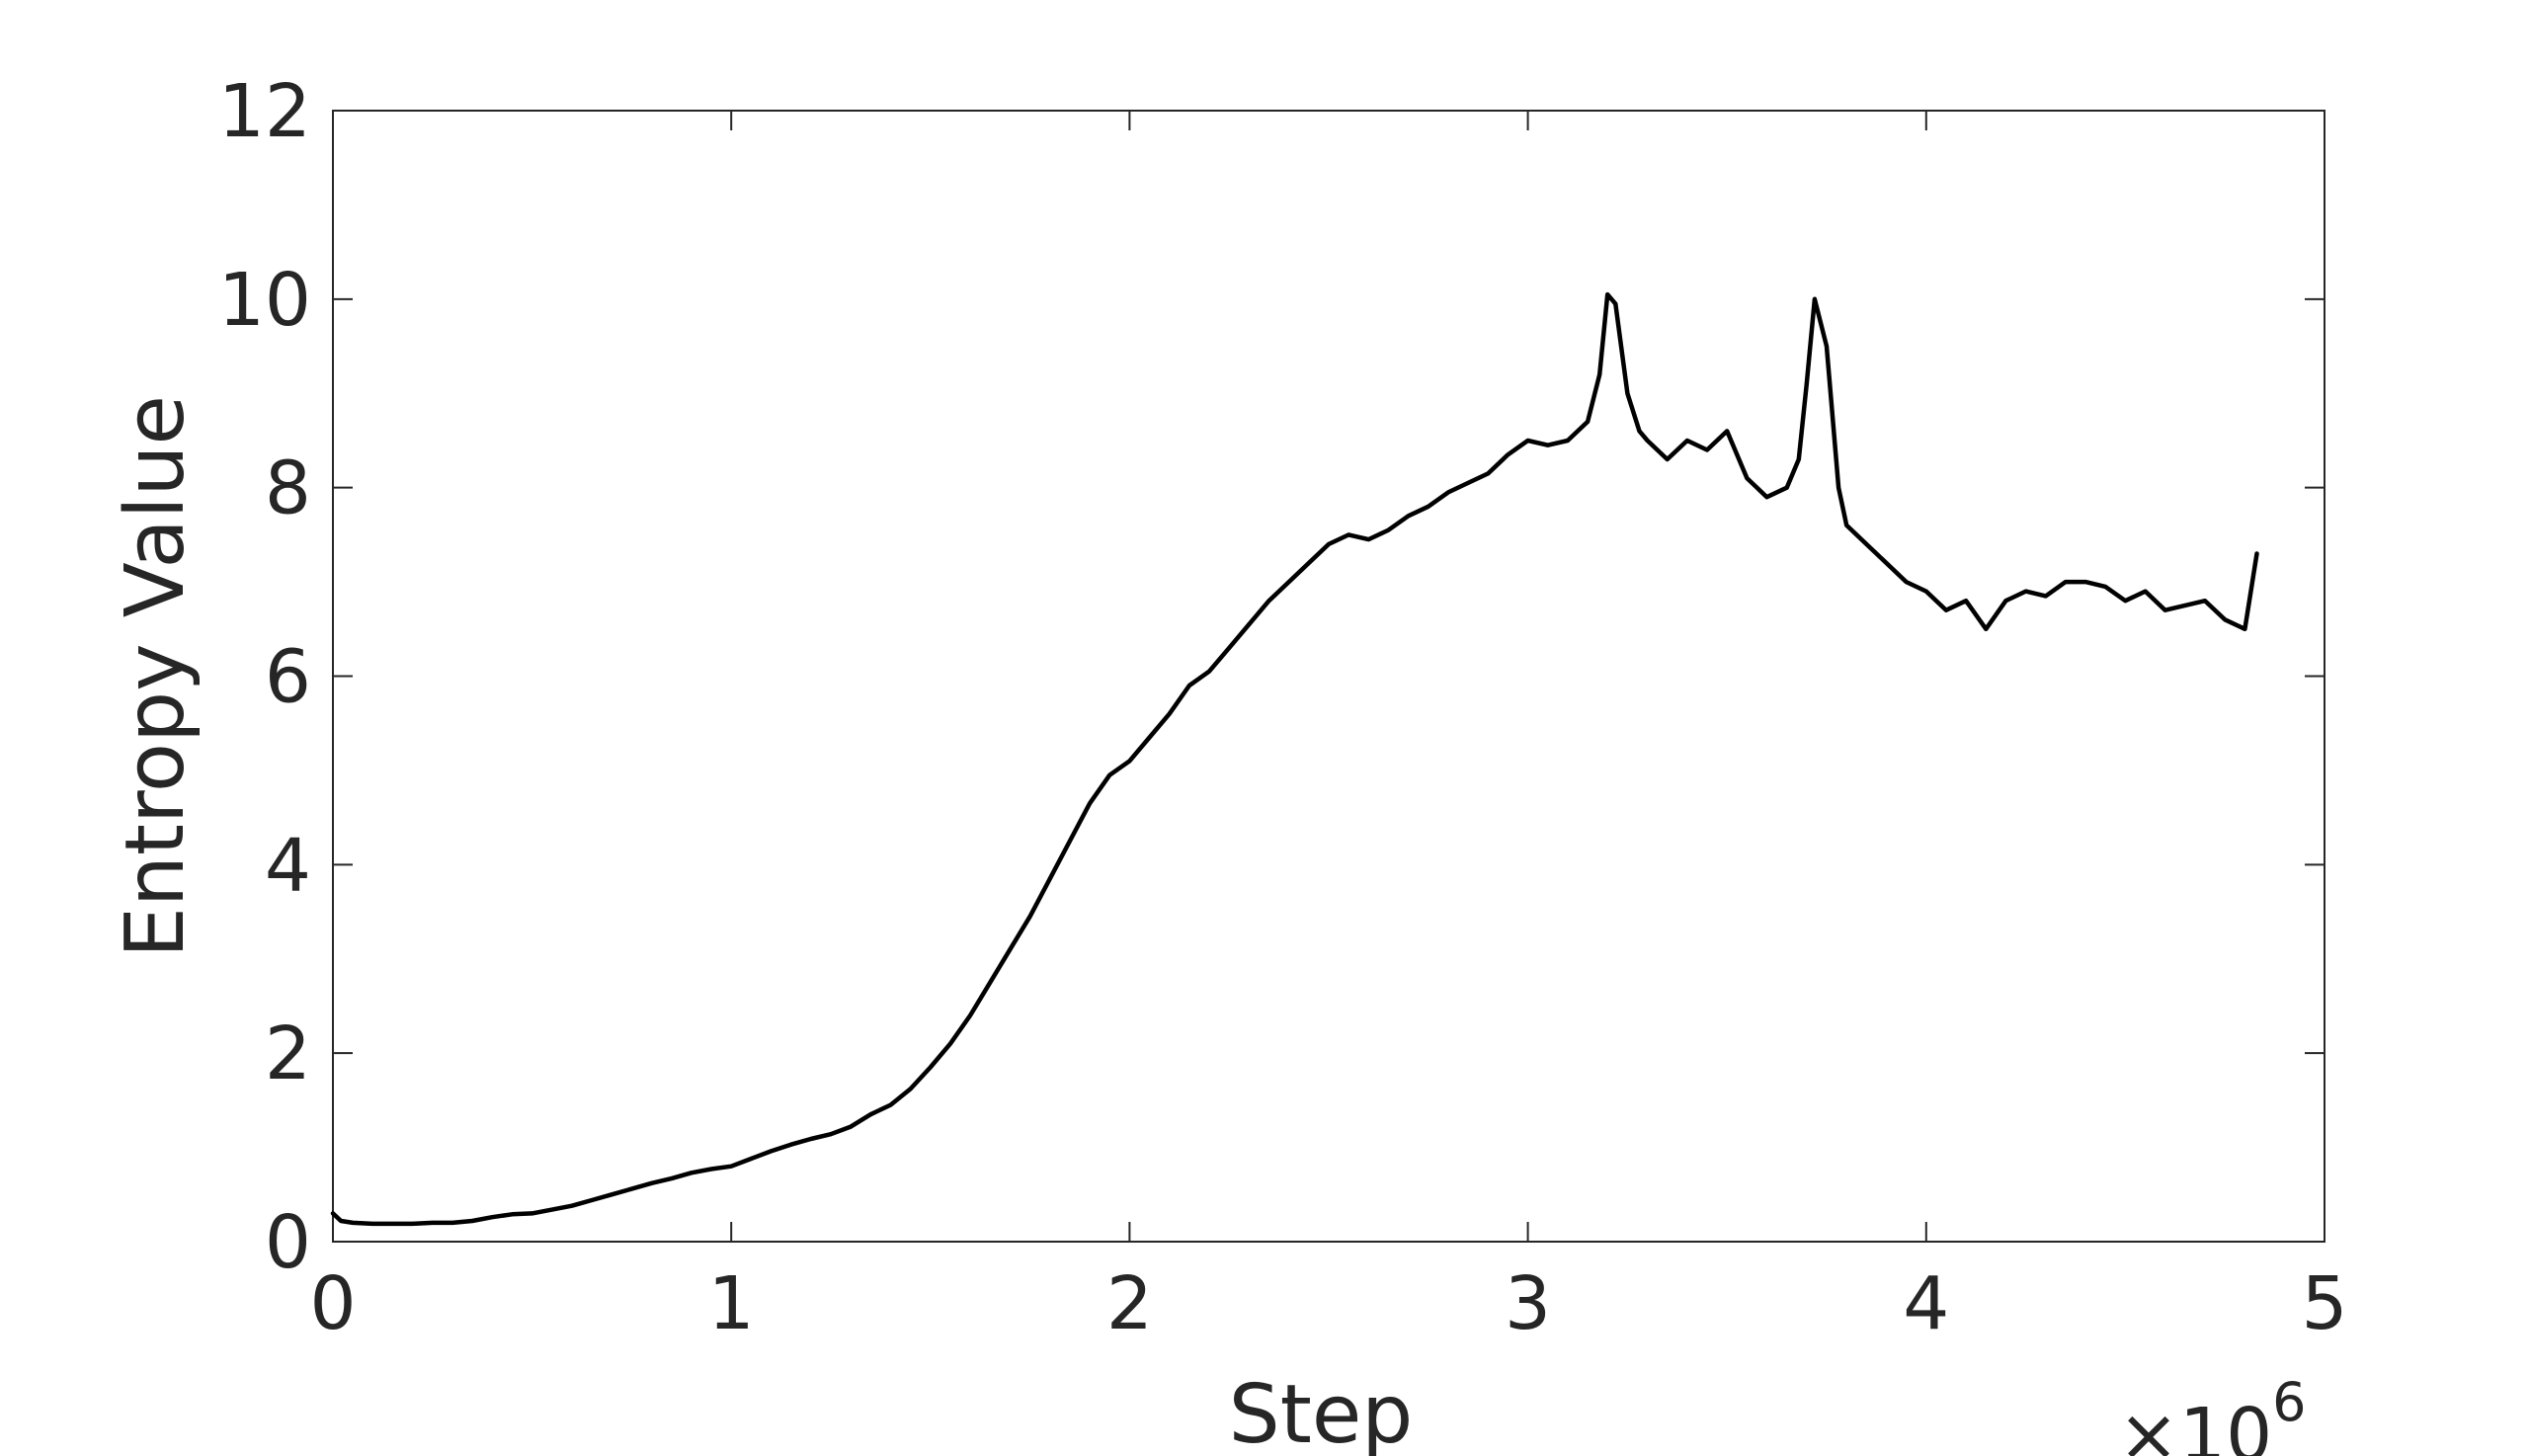 The width and height of the screenshot is (2529, 1456). Describe the element at coordinates (1528, 1303) in the screenshot. I see `x-tick-label: 3` at that location.